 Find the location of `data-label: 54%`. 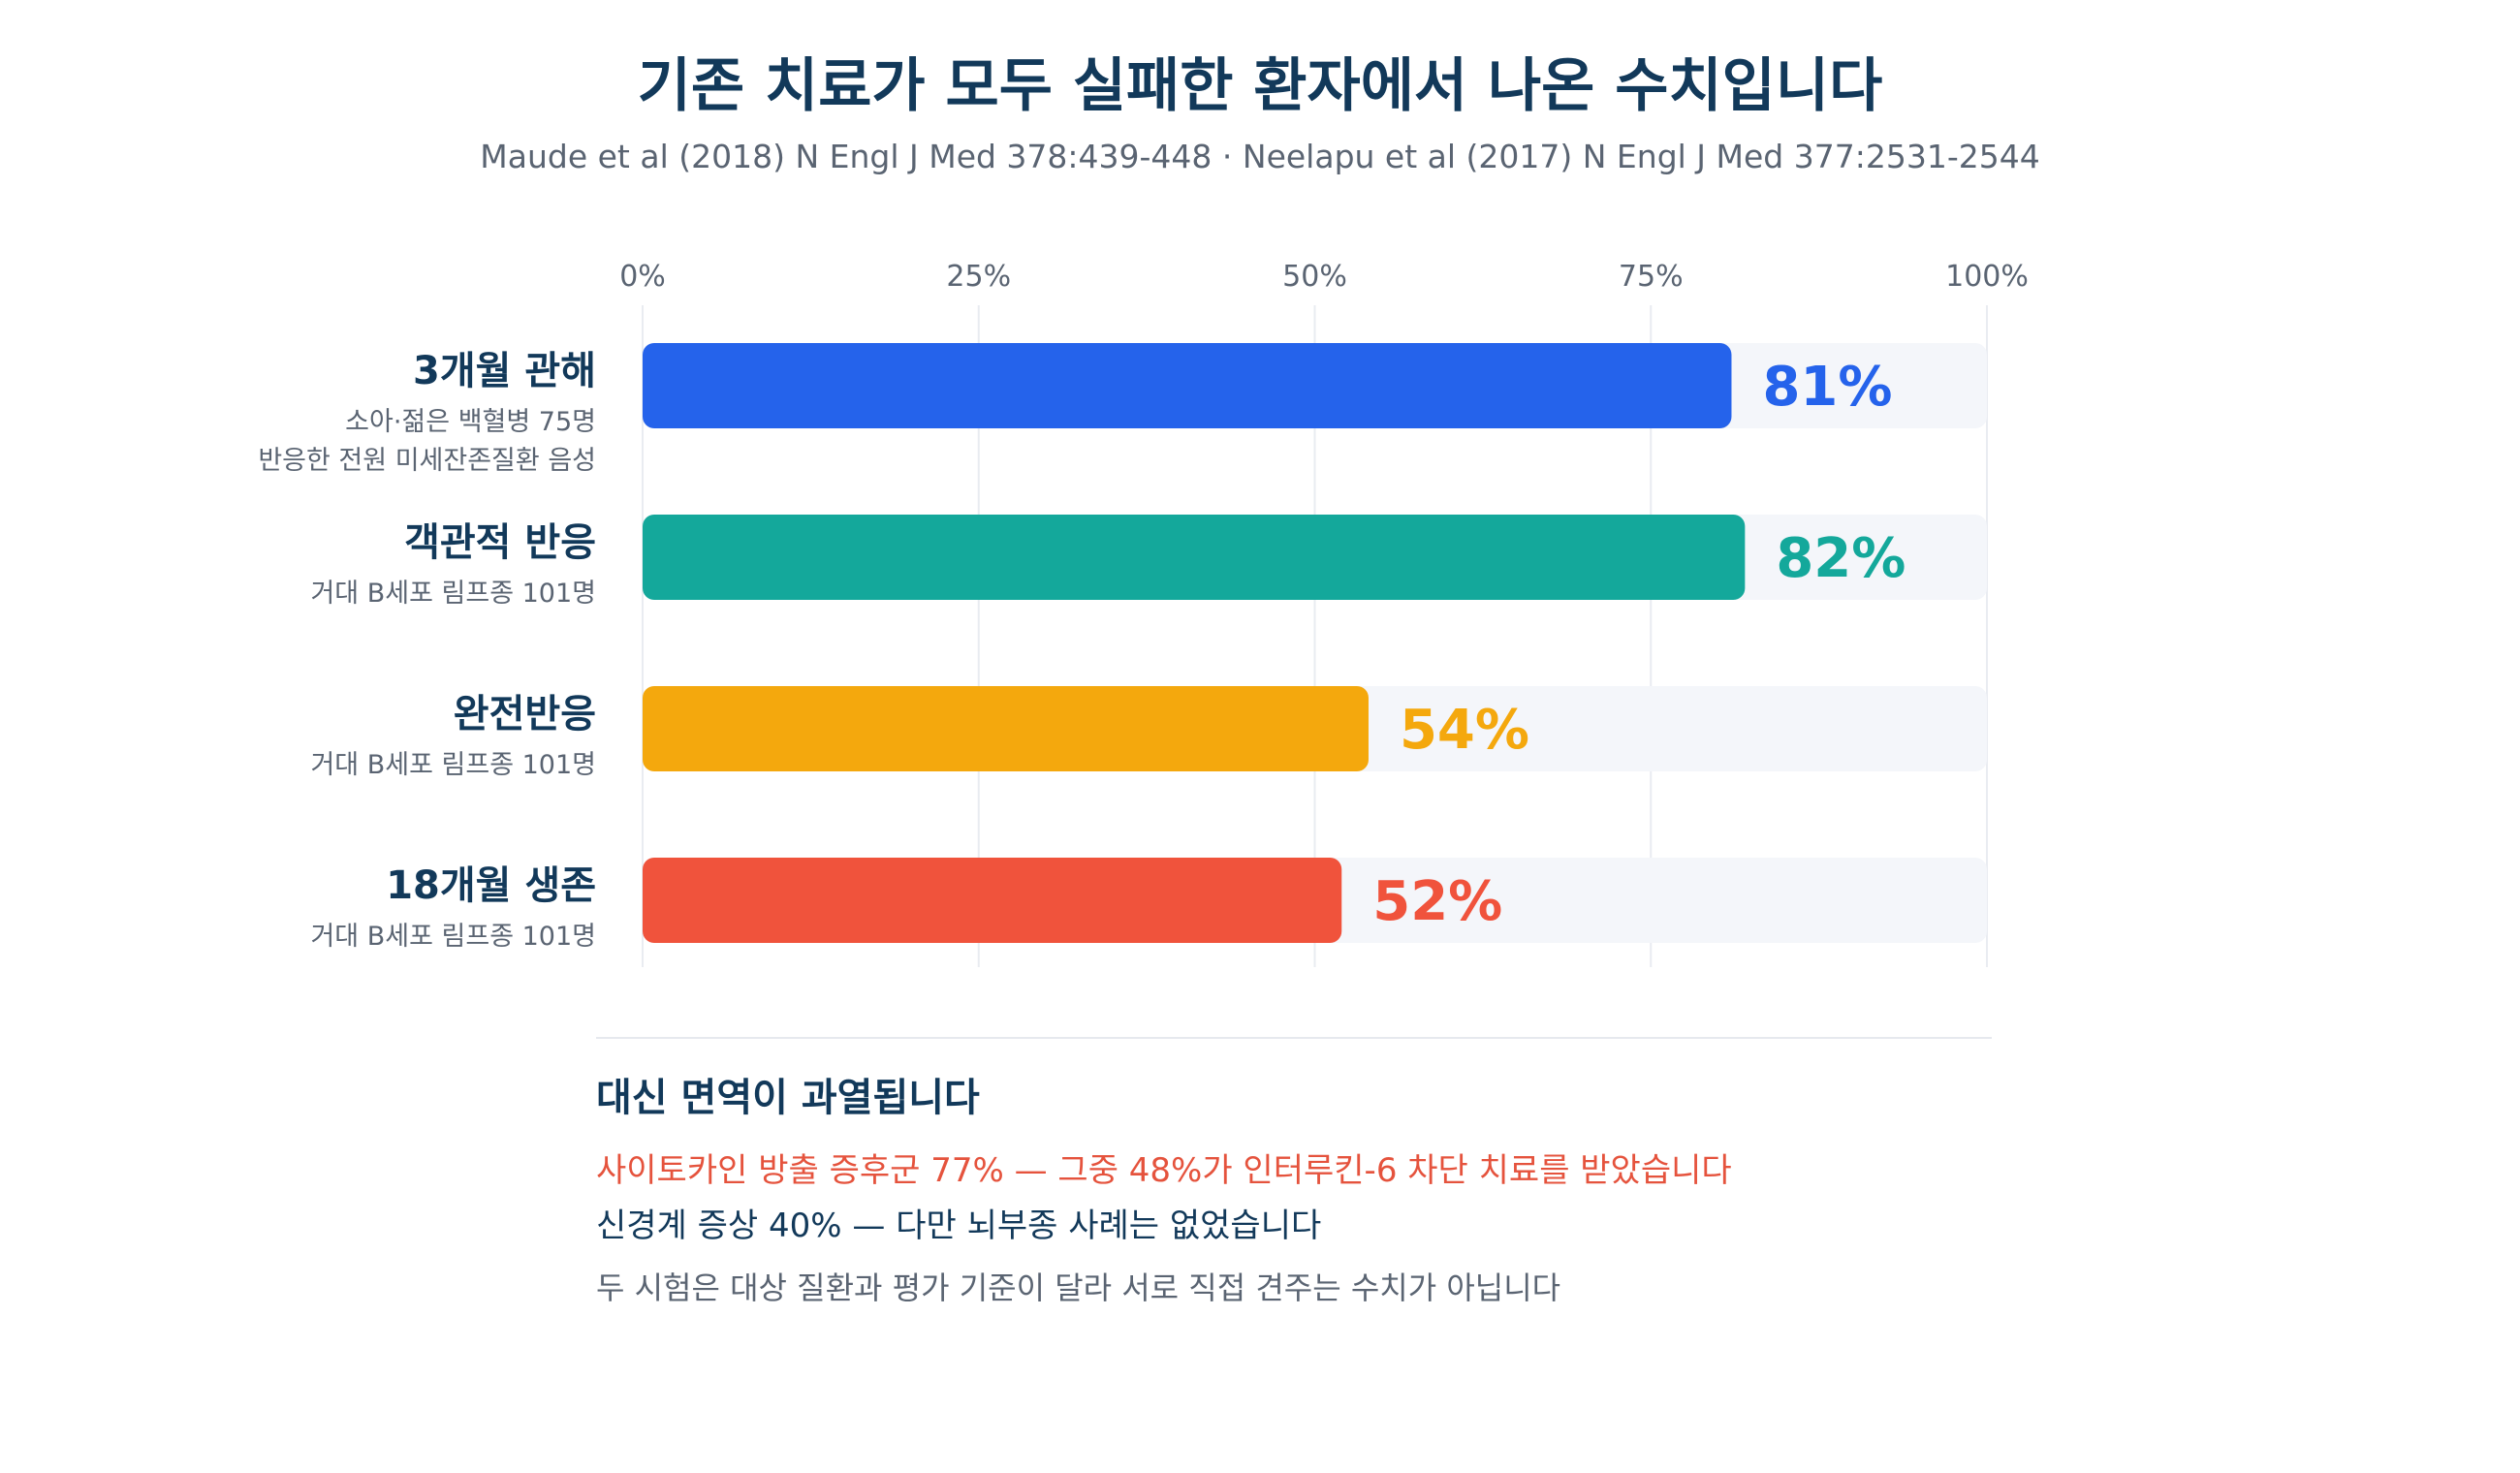

data-label: 54% is located at coordinates (1464, 730).